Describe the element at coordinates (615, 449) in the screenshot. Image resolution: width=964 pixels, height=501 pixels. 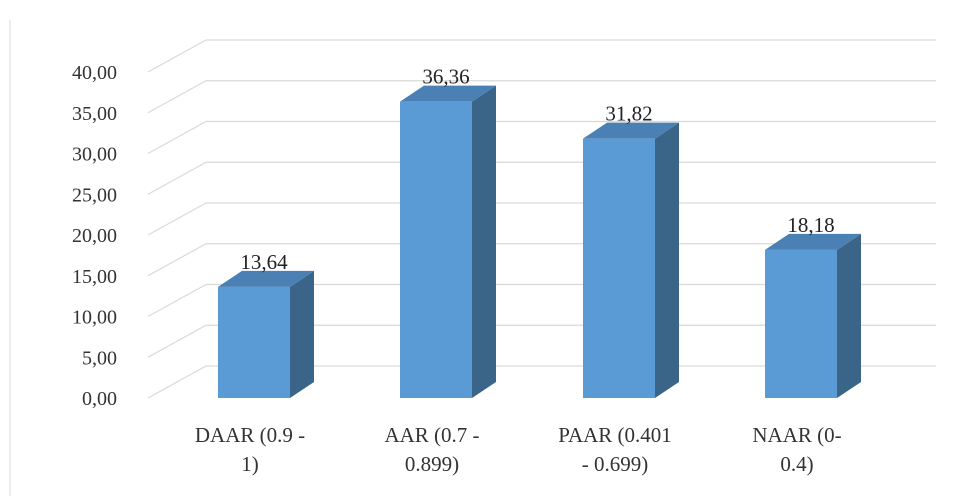
I see `category-label: PAAR (0.401 - 0.699)` at that location.